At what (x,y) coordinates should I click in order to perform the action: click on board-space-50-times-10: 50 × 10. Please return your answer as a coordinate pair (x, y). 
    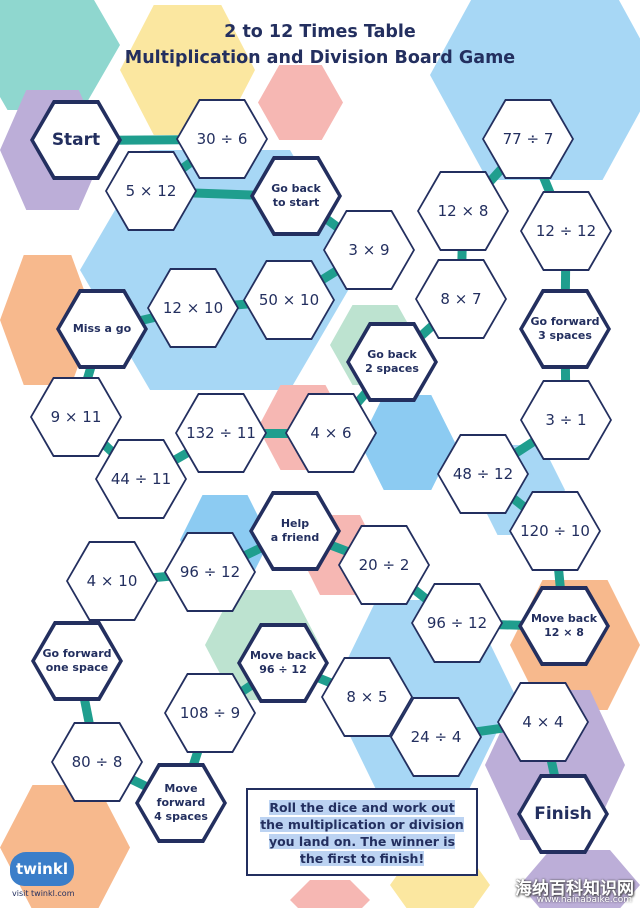
    Looking at the image, I should click on (289, 300).